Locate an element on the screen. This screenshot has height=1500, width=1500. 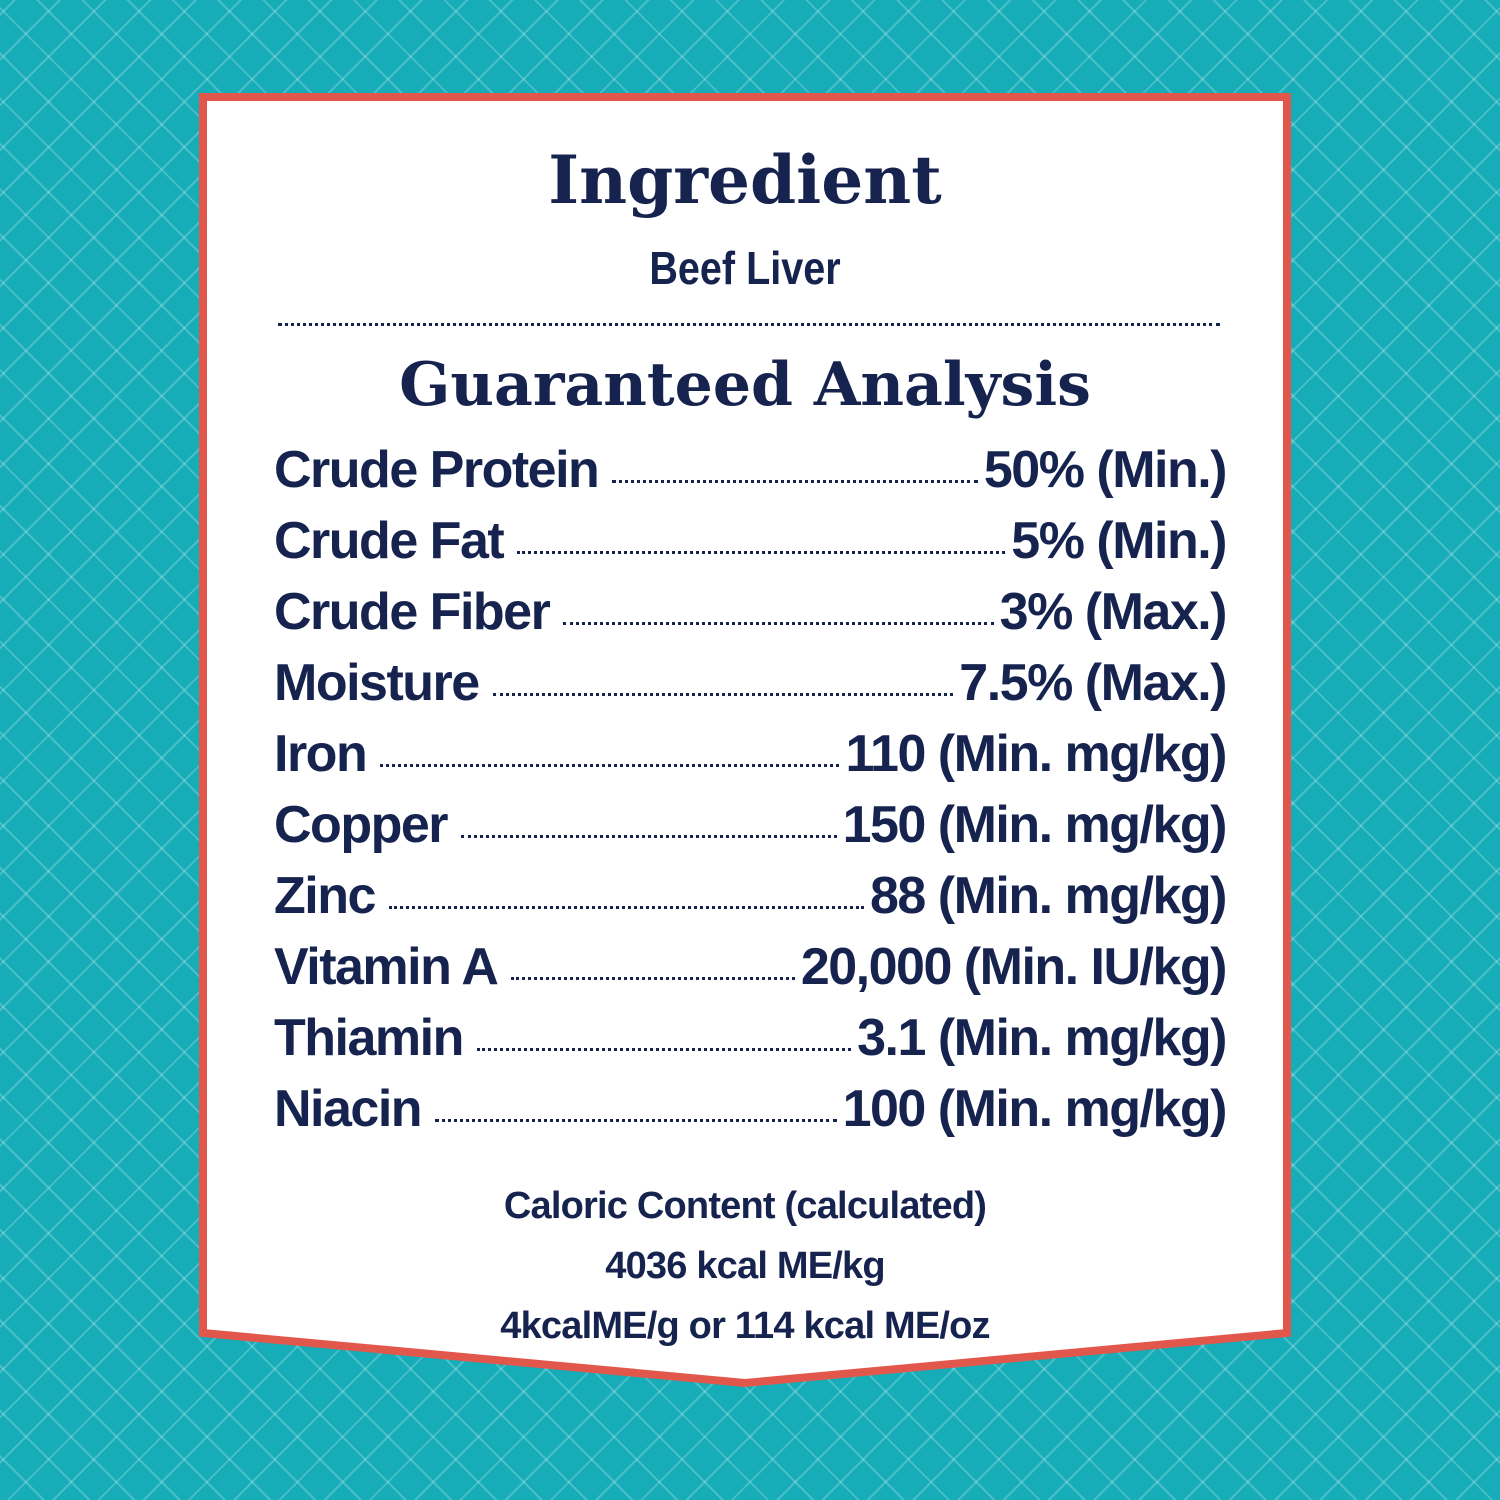
nutrient-amount: 20,000 (Min. IU/kg) is located at coordinates (1014, 967).